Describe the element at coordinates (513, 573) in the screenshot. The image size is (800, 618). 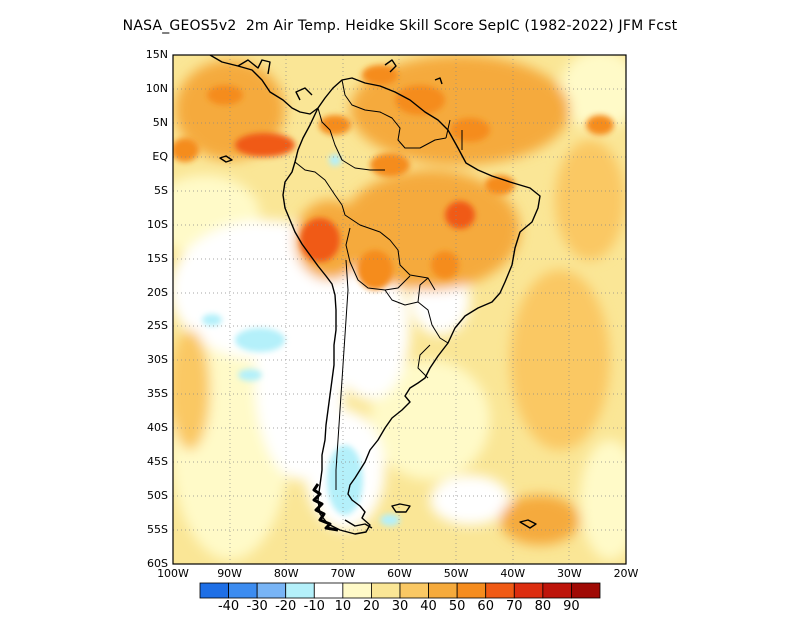
I see `longitude-tick-label: 40W` at that location.